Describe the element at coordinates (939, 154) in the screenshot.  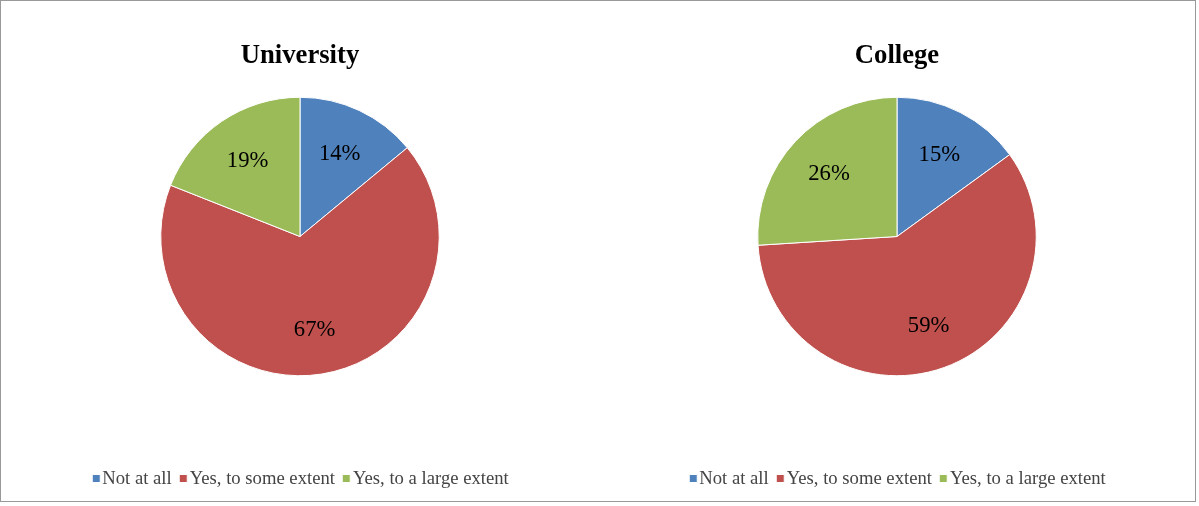
I see `data-label: 15%` at that location.